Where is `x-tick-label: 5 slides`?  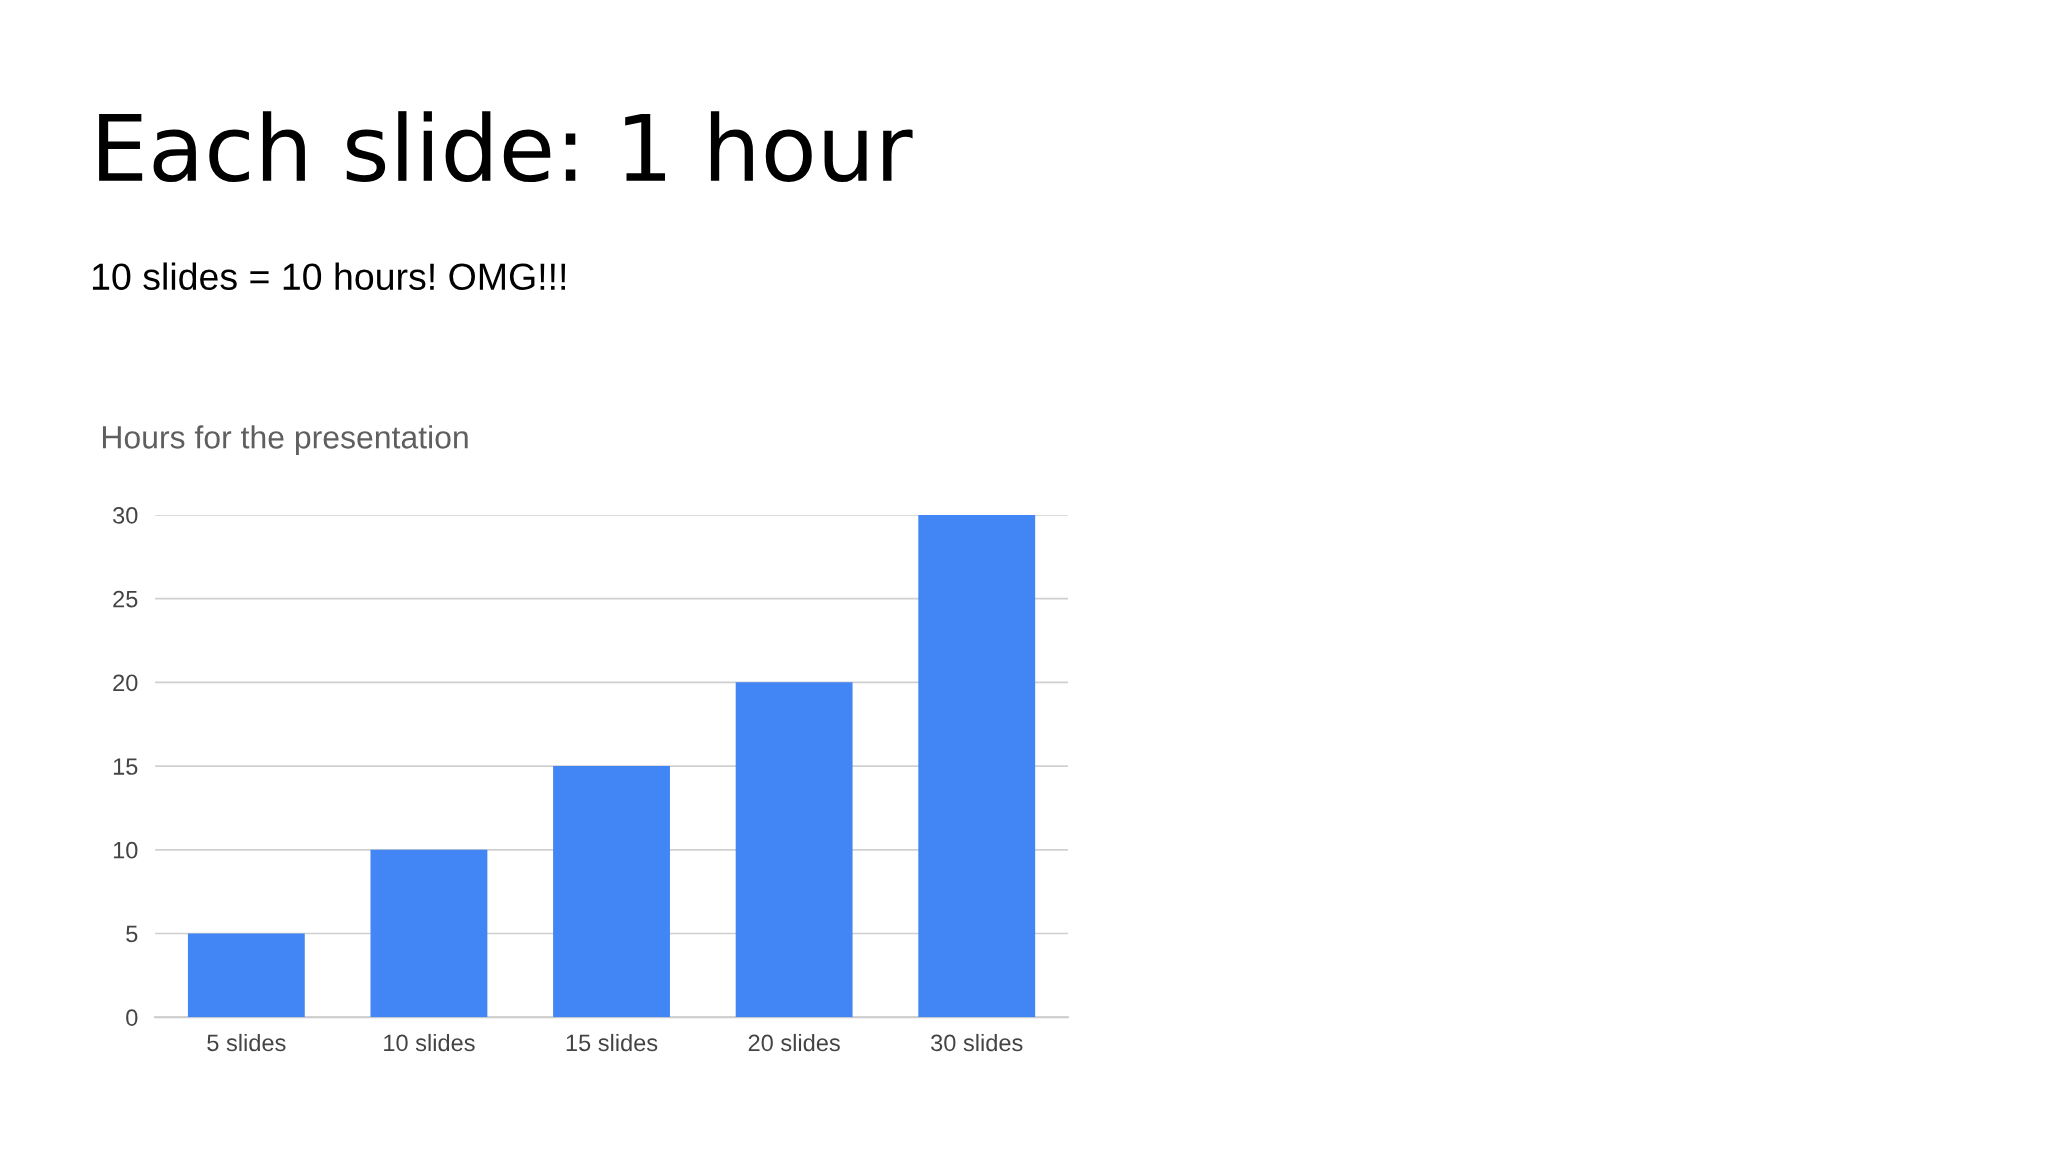
x-tick-label: 5 slides is located at coordinates (246, 1042).